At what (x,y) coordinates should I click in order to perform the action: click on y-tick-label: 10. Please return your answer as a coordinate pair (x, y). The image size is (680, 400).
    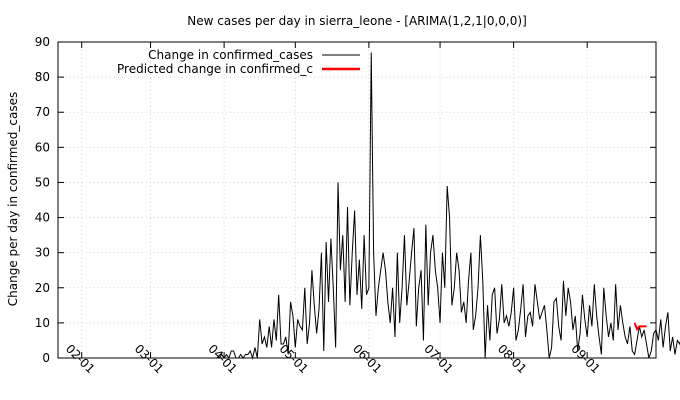
    Looking at the image, I should click on (42, 323).